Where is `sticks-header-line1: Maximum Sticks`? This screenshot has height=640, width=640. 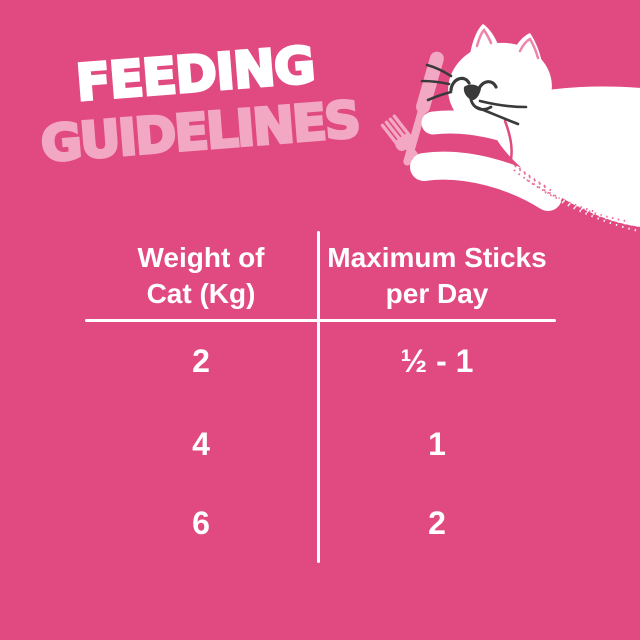
sticks-header-line1: Maximum Sticks is located at coordinates (437, 257).